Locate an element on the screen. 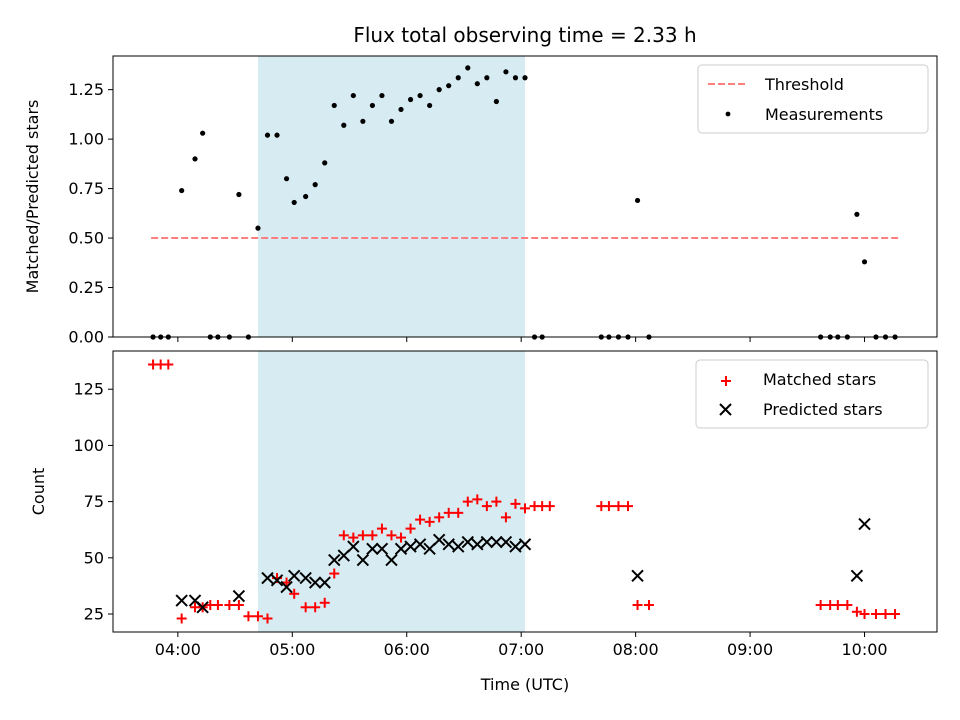 The height and width of the screenshot is (720, 960). x-tick-label: 06:00 is located at coordinates (407, 649).